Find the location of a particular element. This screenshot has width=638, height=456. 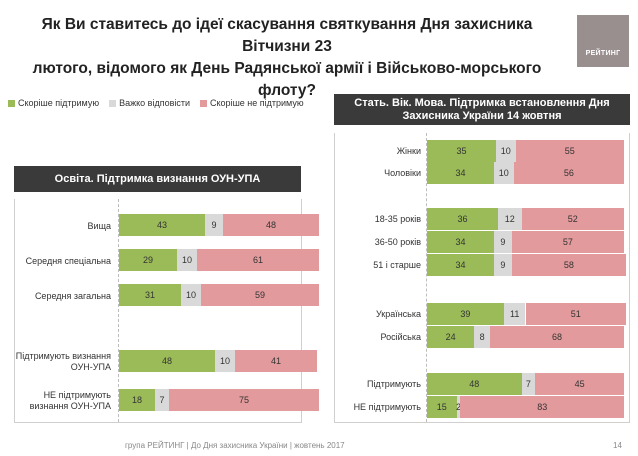

bar-segment-support: 39 is located at coordinates (465, 314).